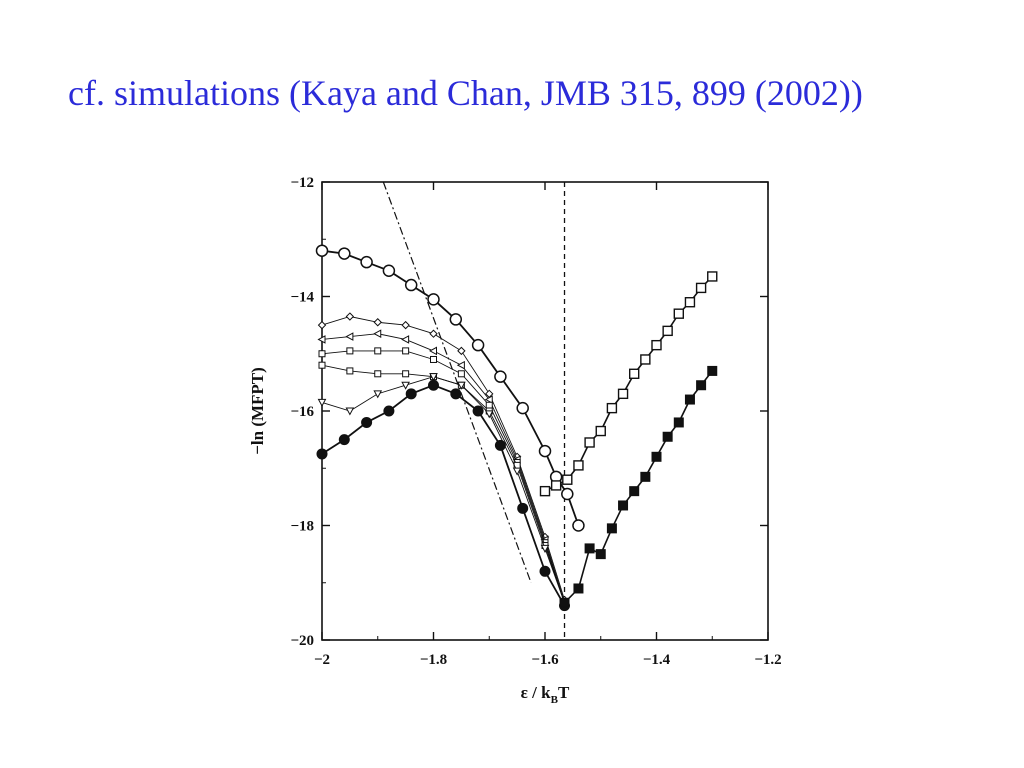 This screenshot has width=1024, height=768. I want to click on x-tick-label: −2, so click(322, 660).